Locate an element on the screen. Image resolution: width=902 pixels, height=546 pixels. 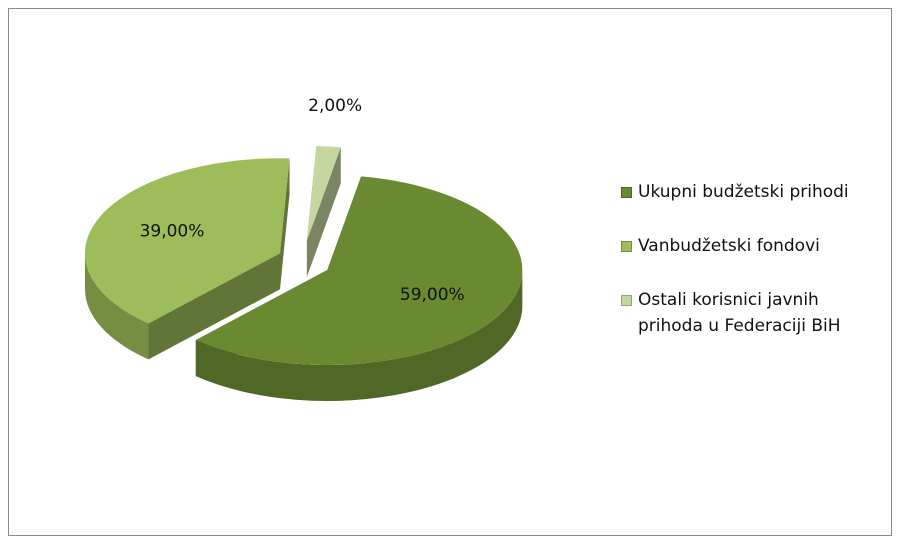
legend-item: Vanbudžetski fondovi is located at coordinates (756, 246).